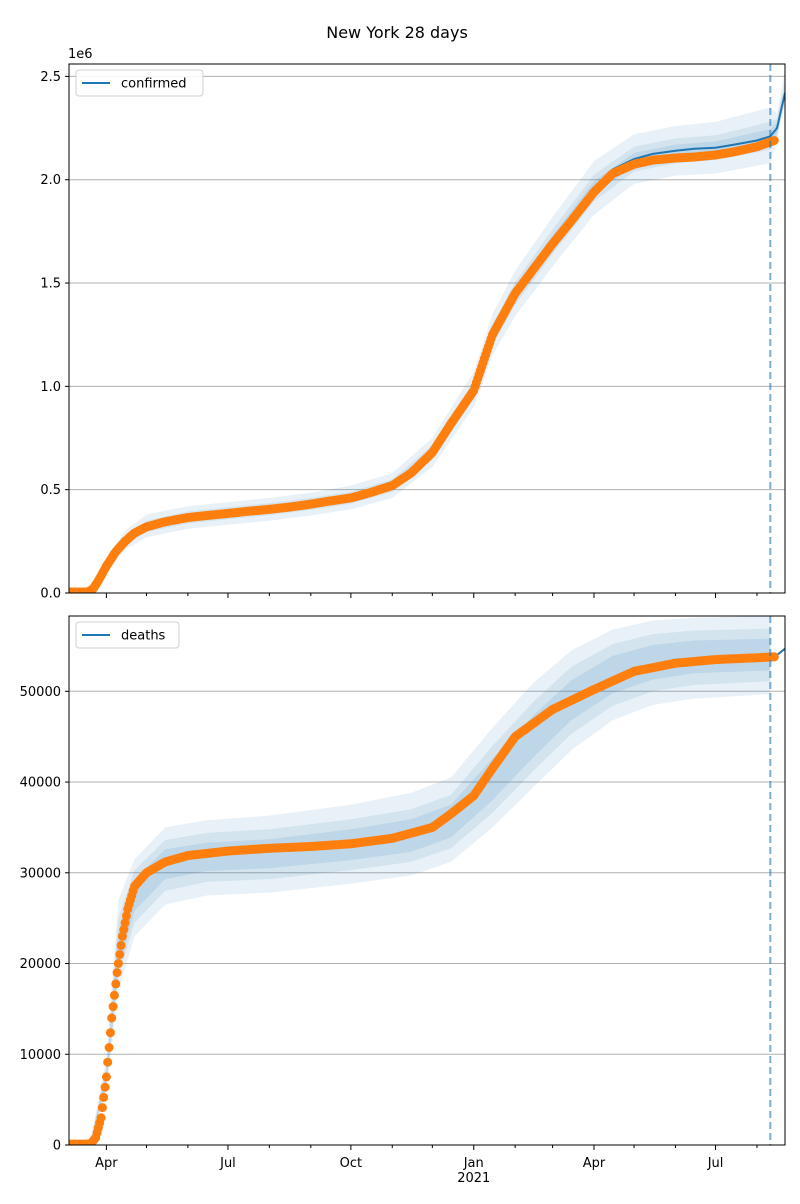 The image size is (800, 1204). What do you see at coordinates (50, 77) in the screenshot?
I see `y-tick-label: 2.5` at bounding box center [50, 77].